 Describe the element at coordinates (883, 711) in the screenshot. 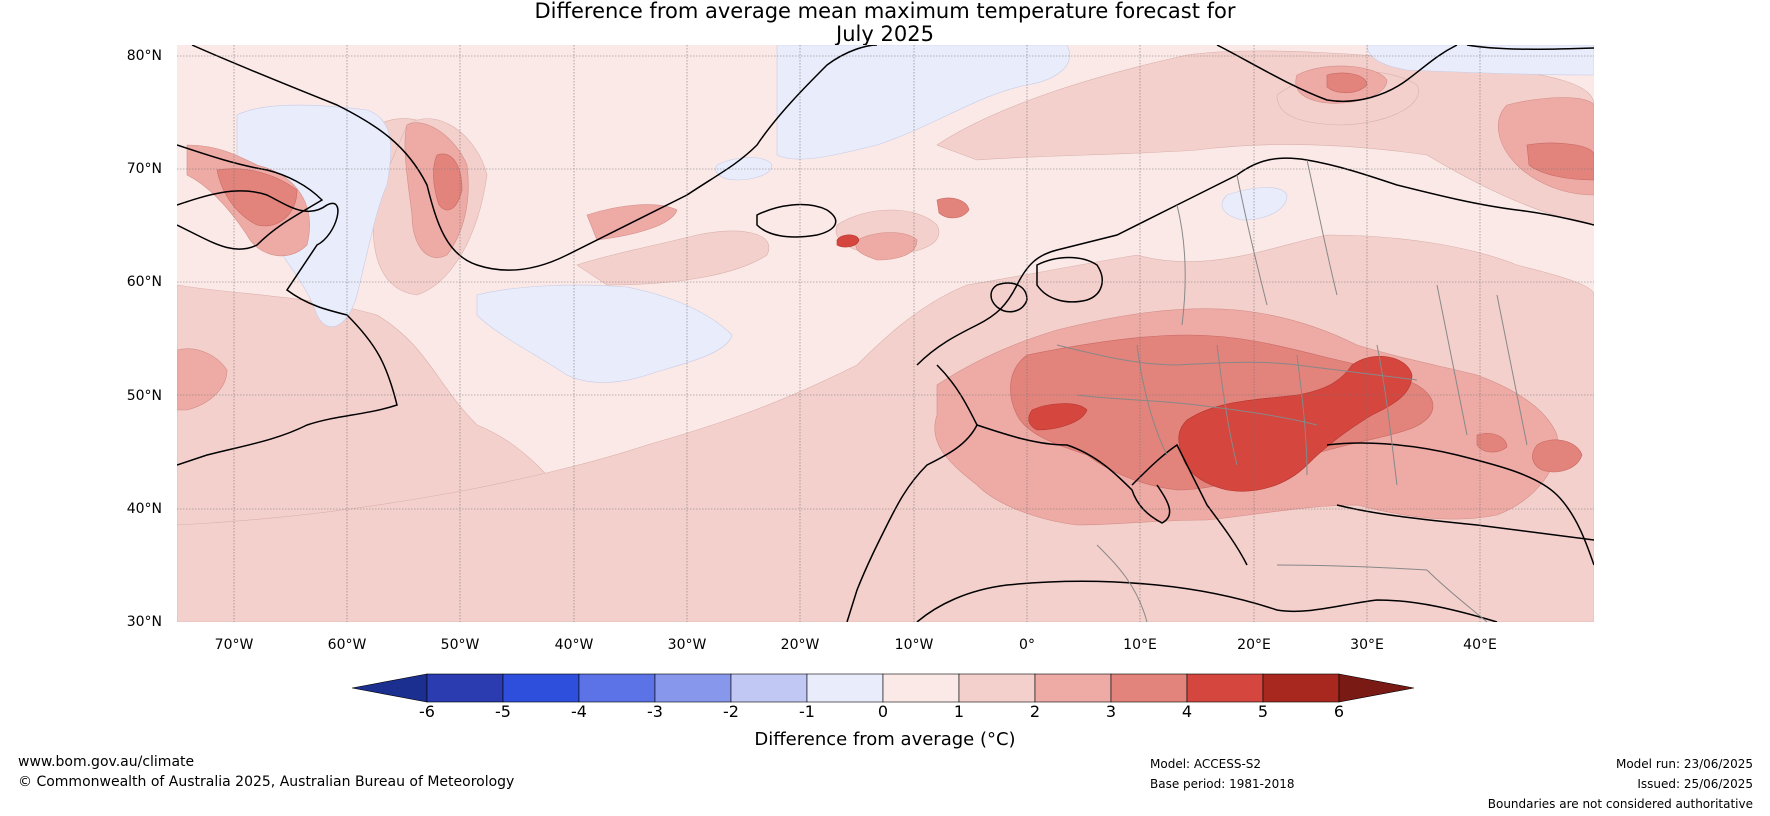

I see `colorbar-tick-label: 0` at that location.